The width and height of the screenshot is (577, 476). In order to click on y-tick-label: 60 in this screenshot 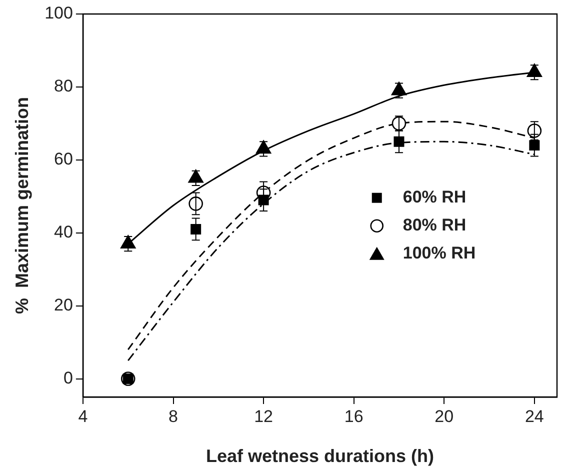, I will do `click(63, 159)`.